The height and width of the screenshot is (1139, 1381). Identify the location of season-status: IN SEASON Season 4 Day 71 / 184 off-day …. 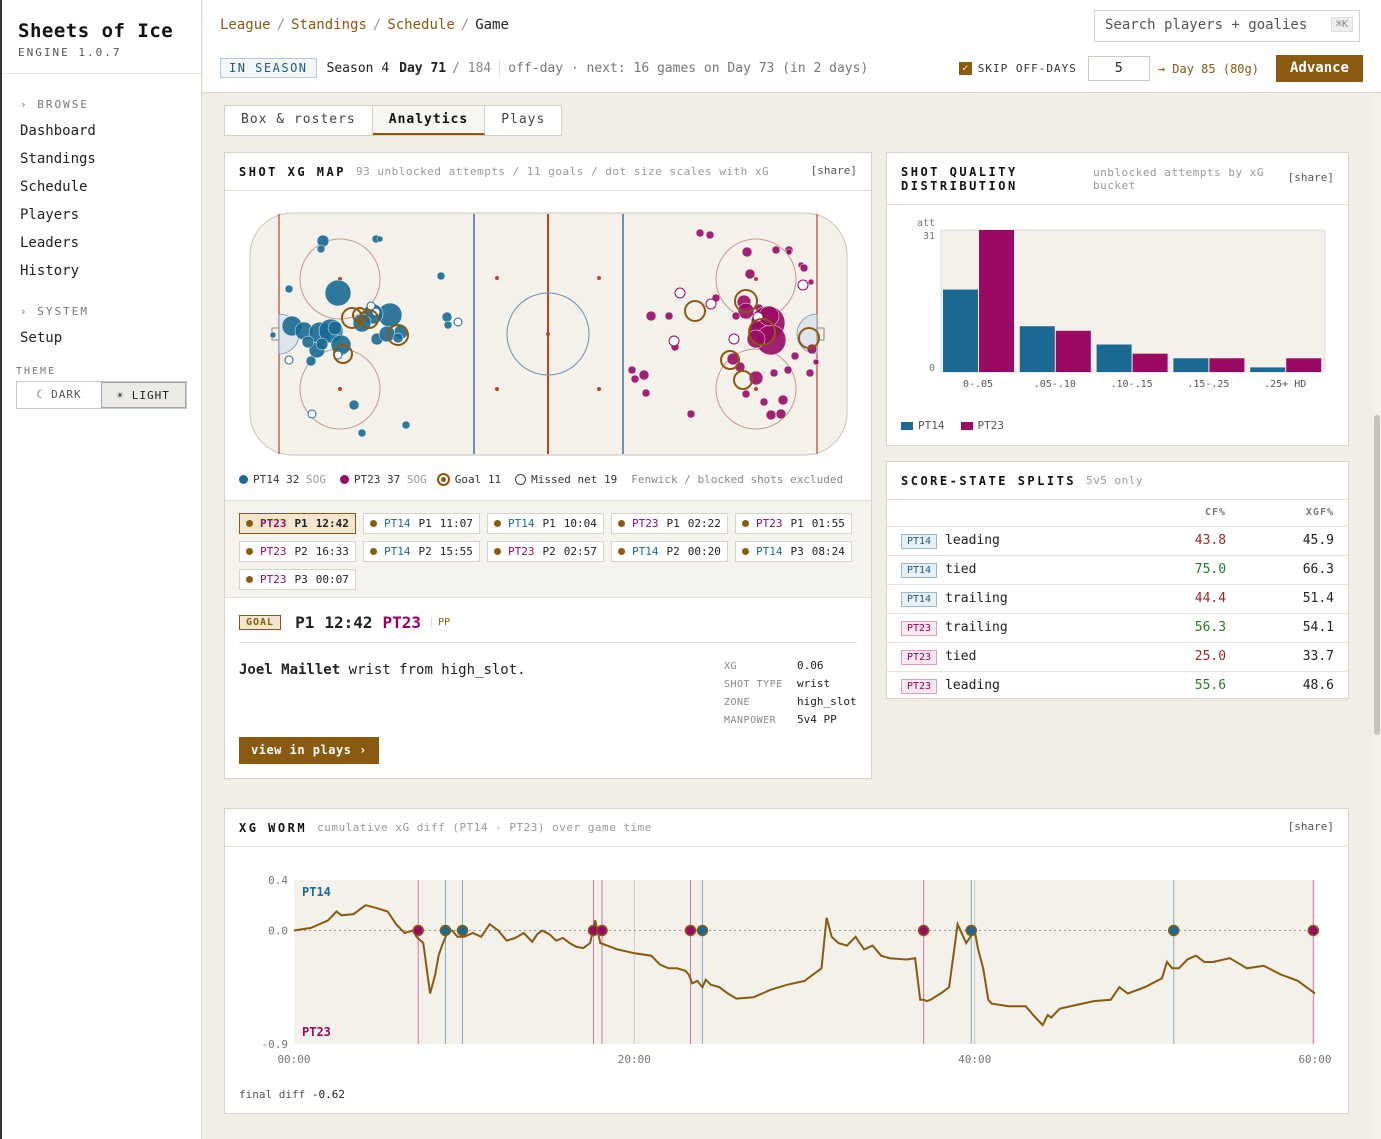
(544, 68).